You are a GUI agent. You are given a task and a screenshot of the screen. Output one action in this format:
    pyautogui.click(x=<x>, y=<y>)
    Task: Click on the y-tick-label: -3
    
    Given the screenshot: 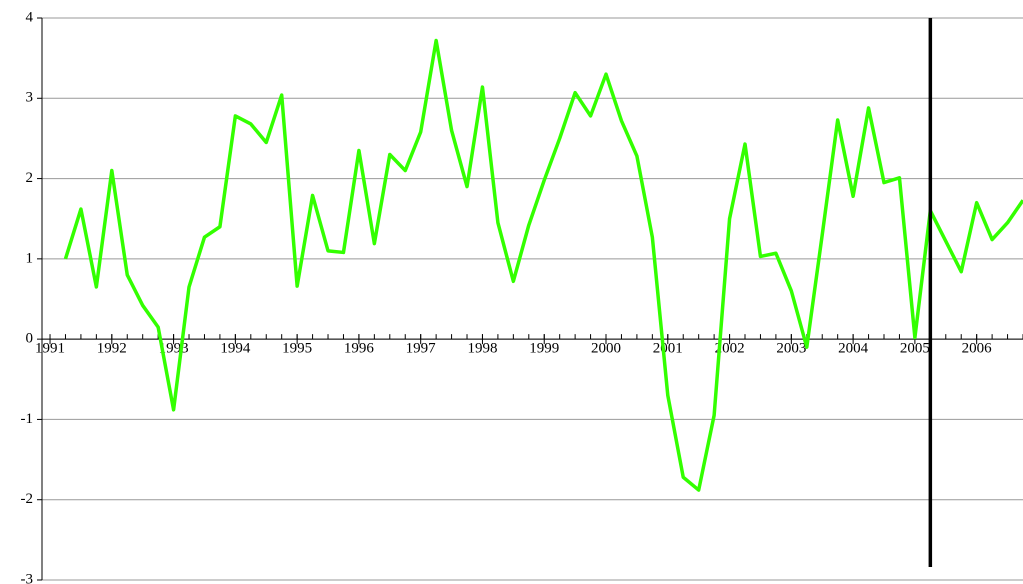 What is the action you would take?
    pyautogui.click(x=27, y=577)
    